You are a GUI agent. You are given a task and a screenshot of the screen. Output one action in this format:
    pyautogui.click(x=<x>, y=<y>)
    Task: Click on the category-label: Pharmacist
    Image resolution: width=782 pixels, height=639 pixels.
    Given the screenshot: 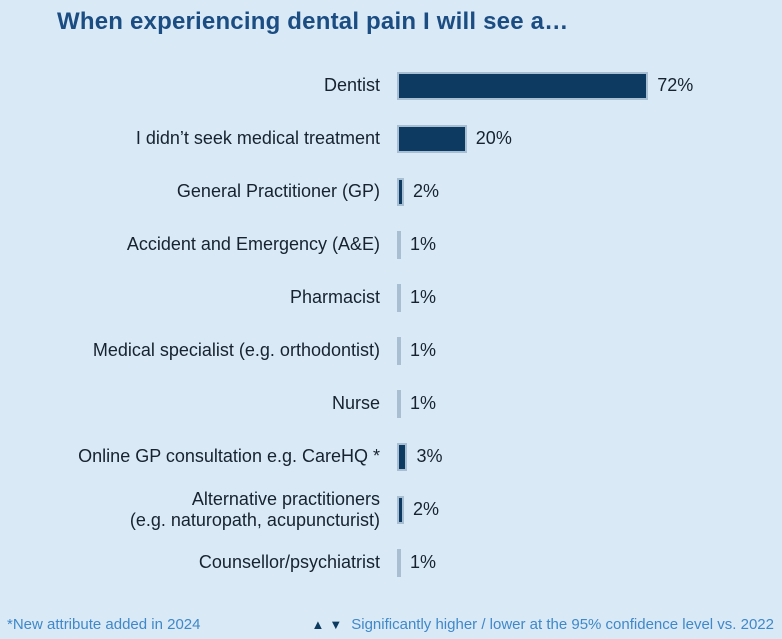 What is the action you would take?
    pyautogui.click(x=334, y=297)
    